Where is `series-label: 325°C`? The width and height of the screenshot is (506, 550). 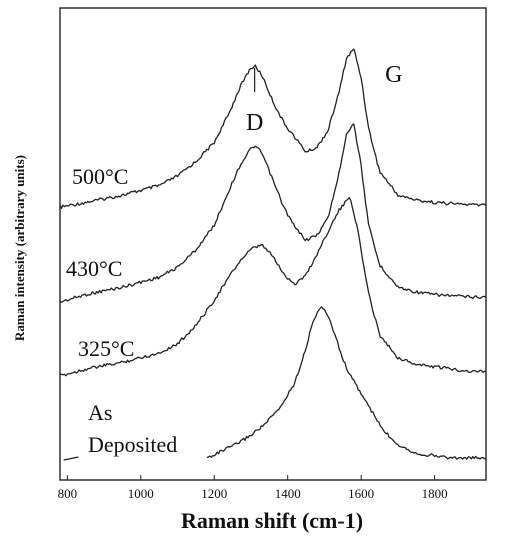 series-label: 325°C is located at coordinates (106, 348).